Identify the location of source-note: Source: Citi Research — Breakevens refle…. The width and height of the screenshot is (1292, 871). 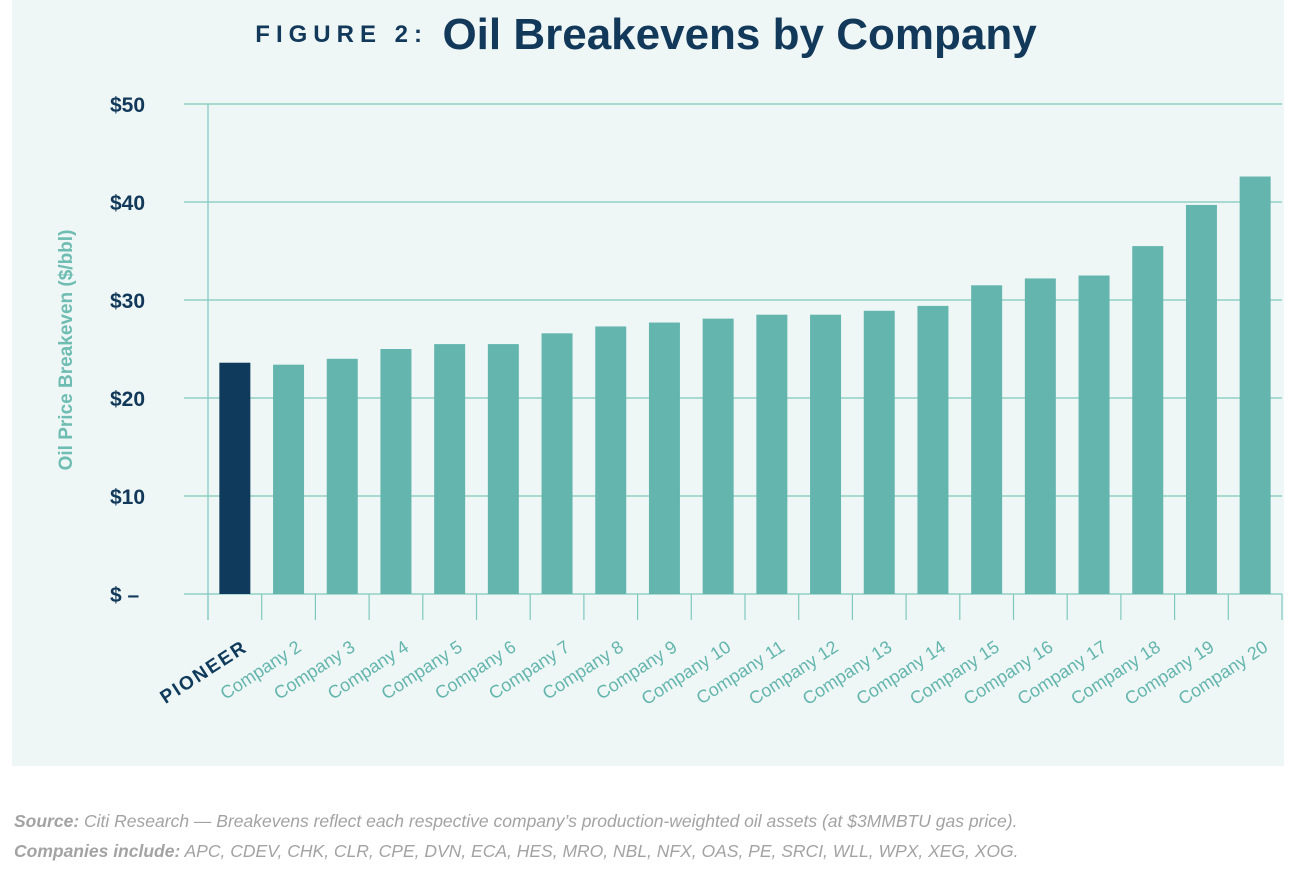
(649, 821).